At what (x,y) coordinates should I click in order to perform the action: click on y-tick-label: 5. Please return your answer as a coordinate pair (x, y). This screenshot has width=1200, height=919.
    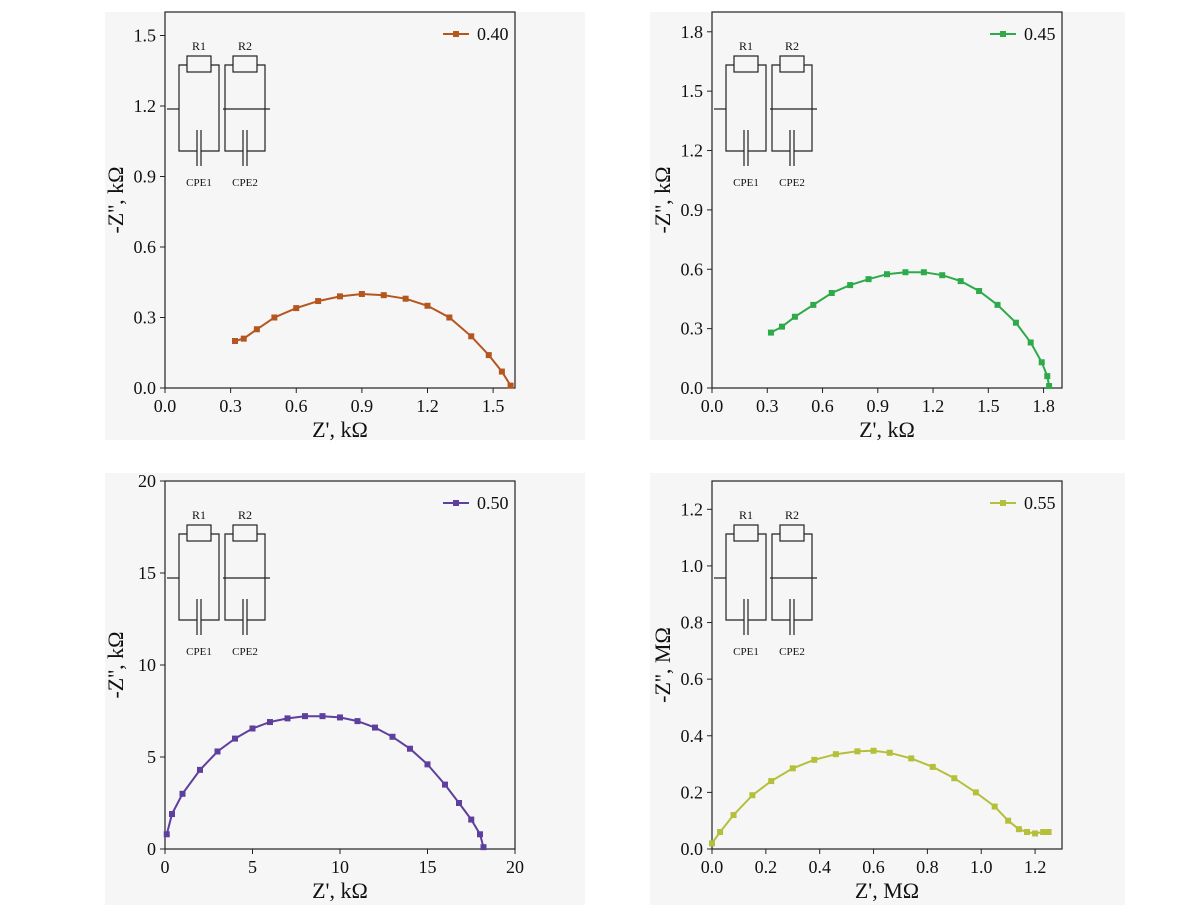
    Looking at the image, I should click on (151, 757).